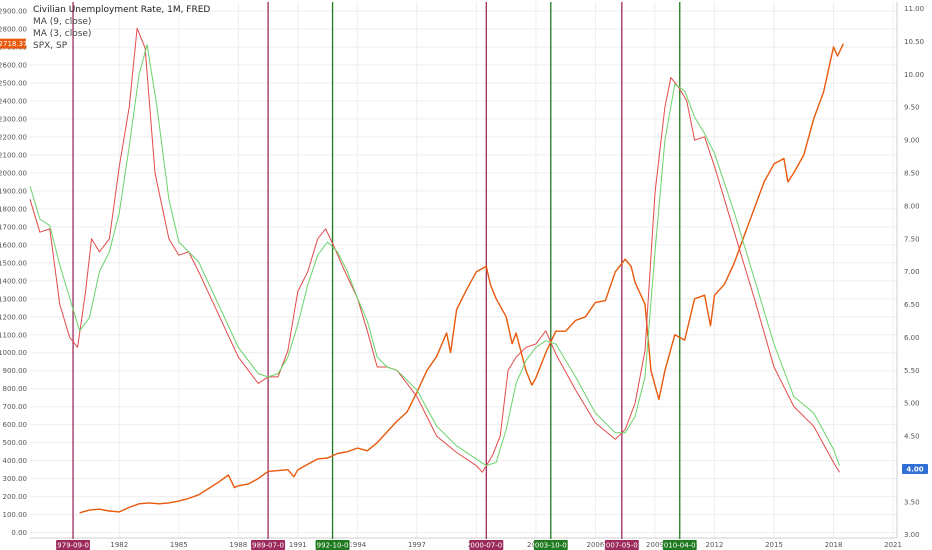 This screenshot has height=550, width=932. Describe the element at coordinates (774, 545) in the screenshot. I see `x-tick-label: 2015` at that location.